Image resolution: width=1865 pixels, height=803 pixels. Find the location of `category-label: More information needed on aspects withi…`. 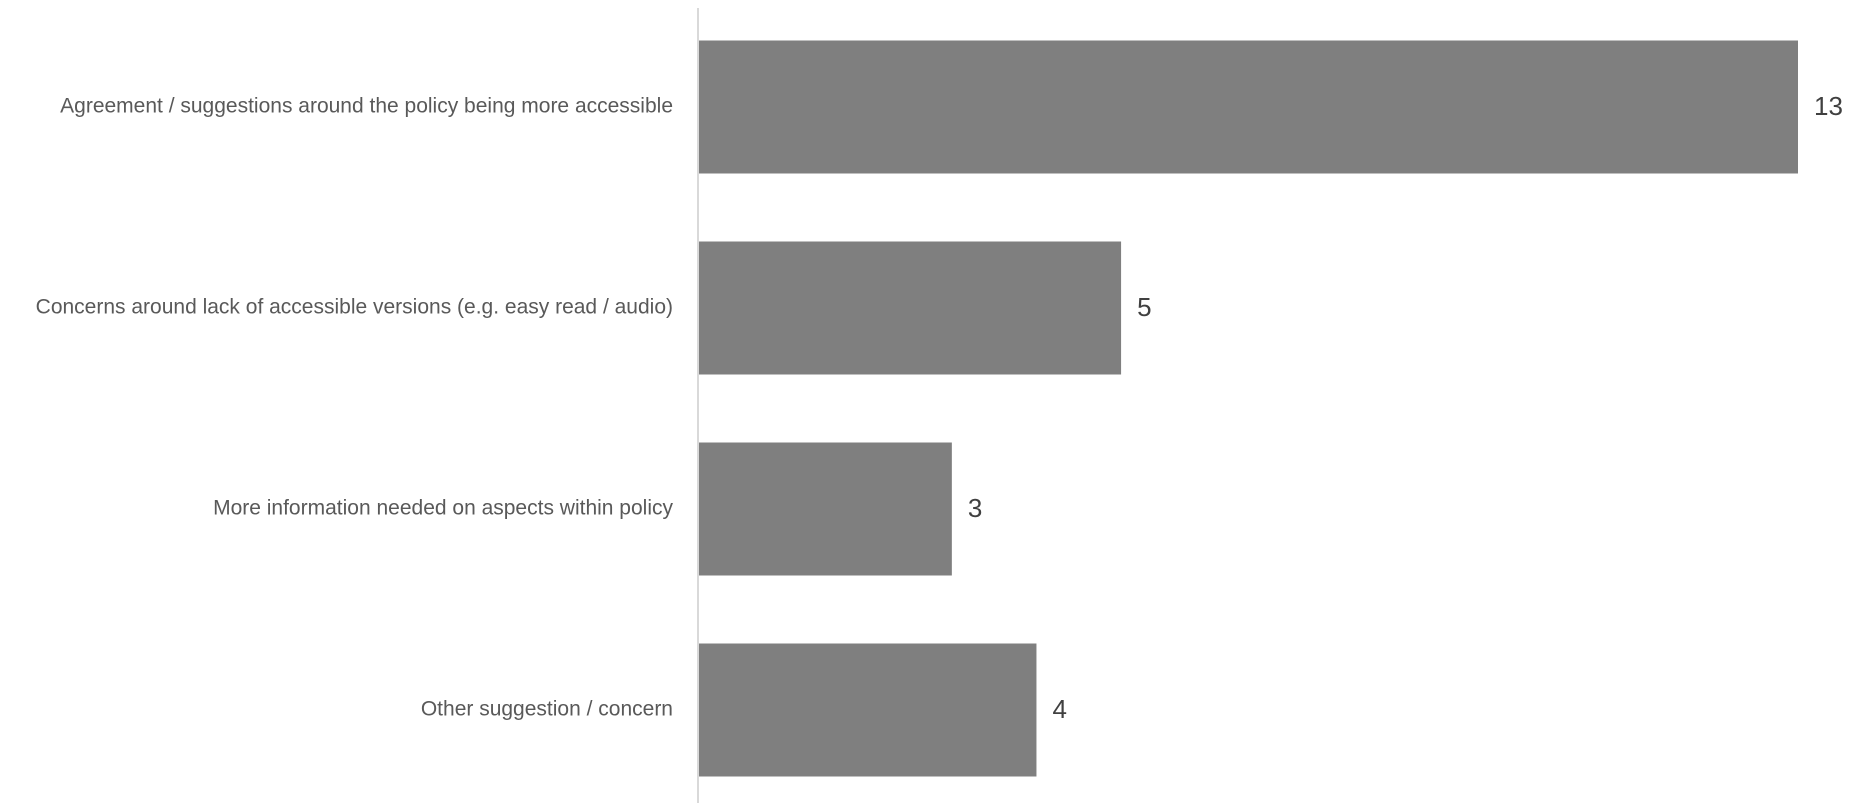

category-label: More information needed on aspects withi… is located at coordinates (443, 508).